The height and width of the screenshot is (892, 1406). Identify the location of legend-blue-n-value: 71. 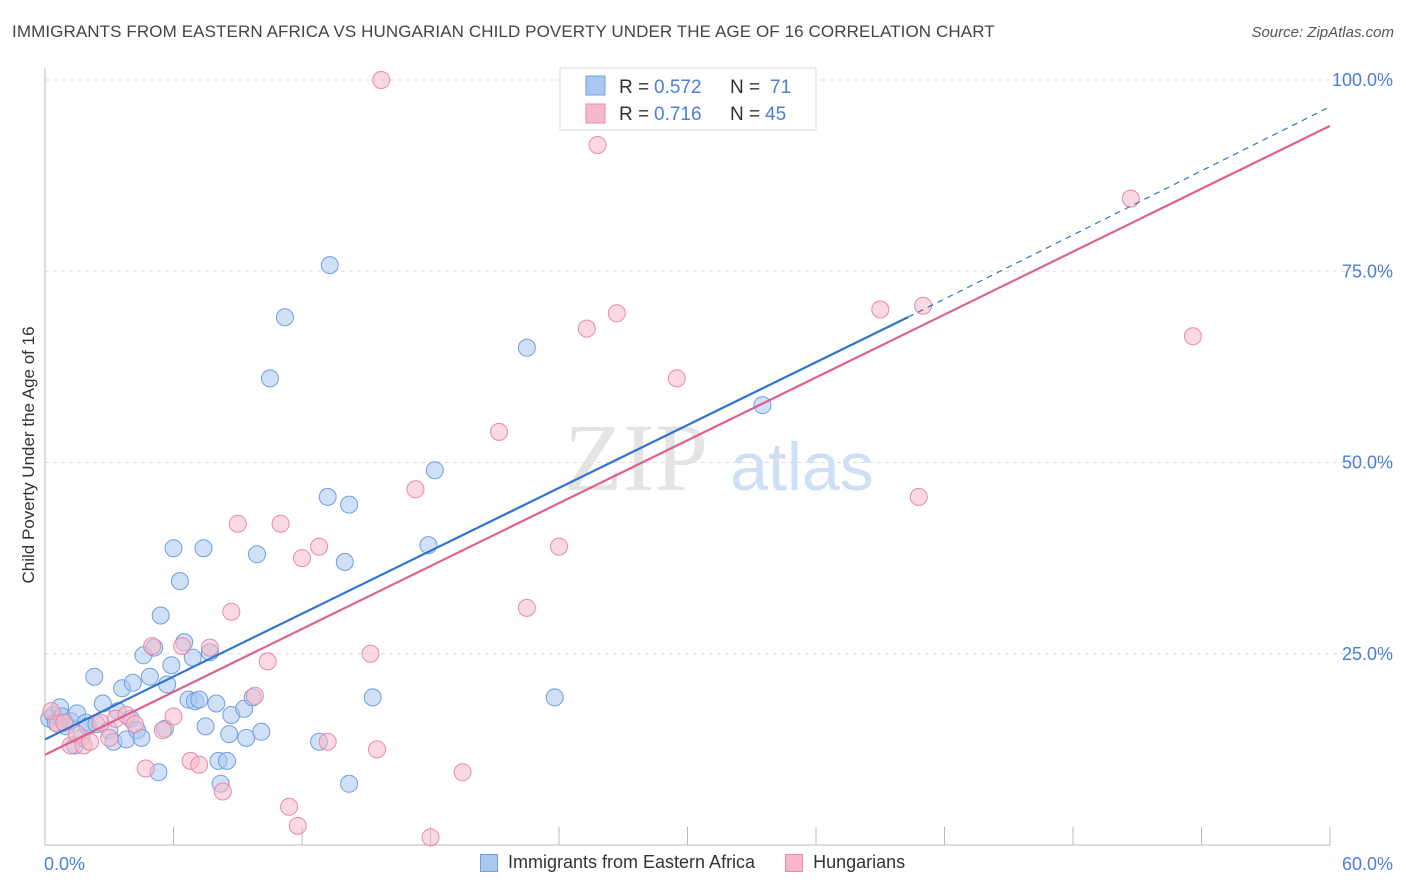
(780, 87).